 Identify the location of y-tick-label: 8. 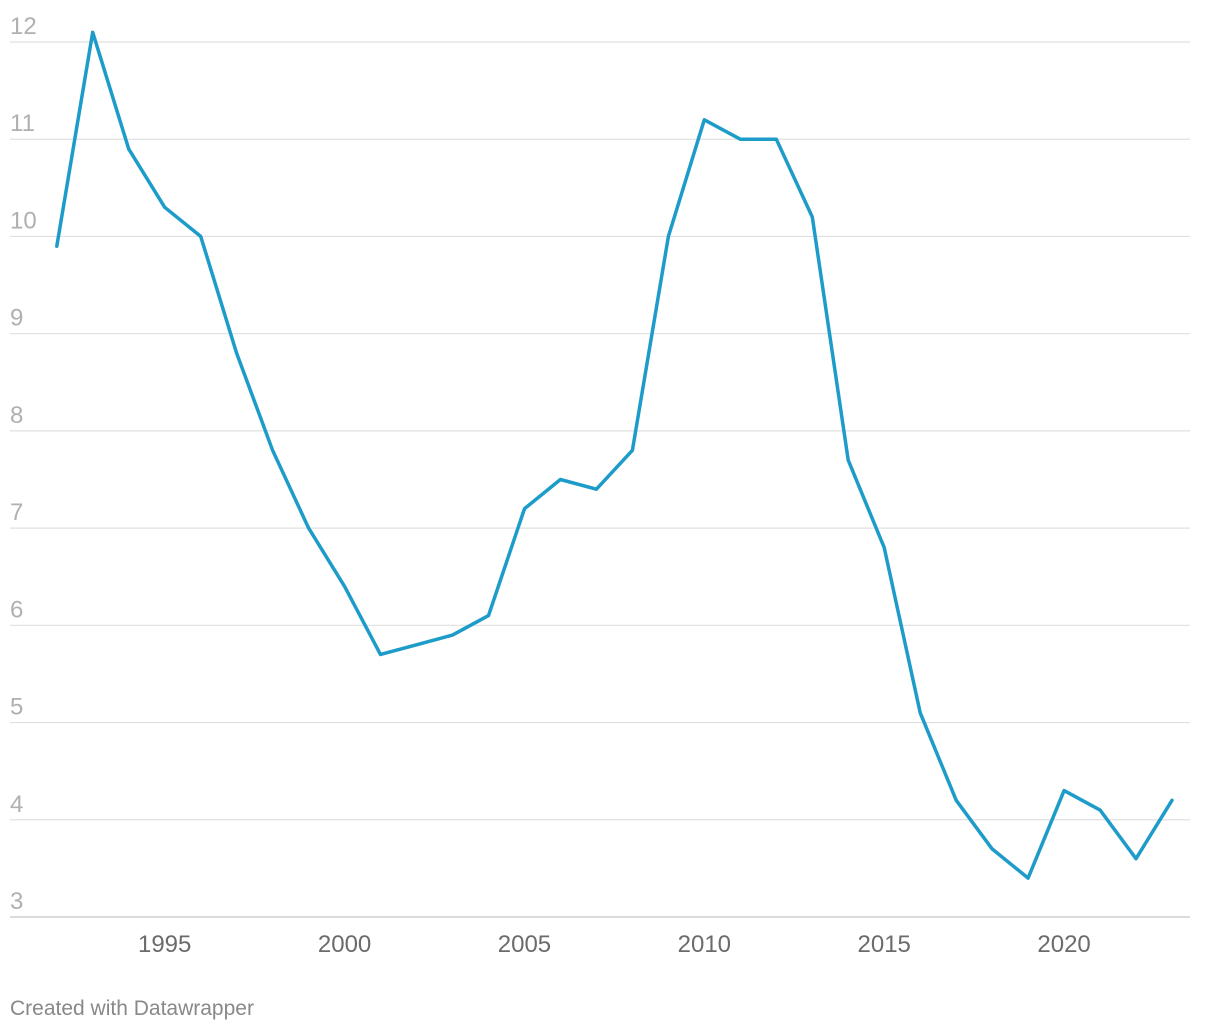
(16, 415).